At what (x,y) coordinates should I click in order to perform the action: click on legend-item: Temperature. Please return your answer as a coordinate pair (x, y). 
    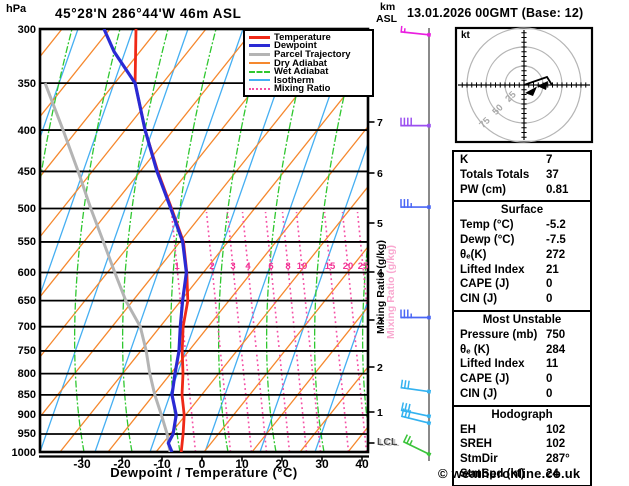
    Looking at the image, I should click on (310, 37).